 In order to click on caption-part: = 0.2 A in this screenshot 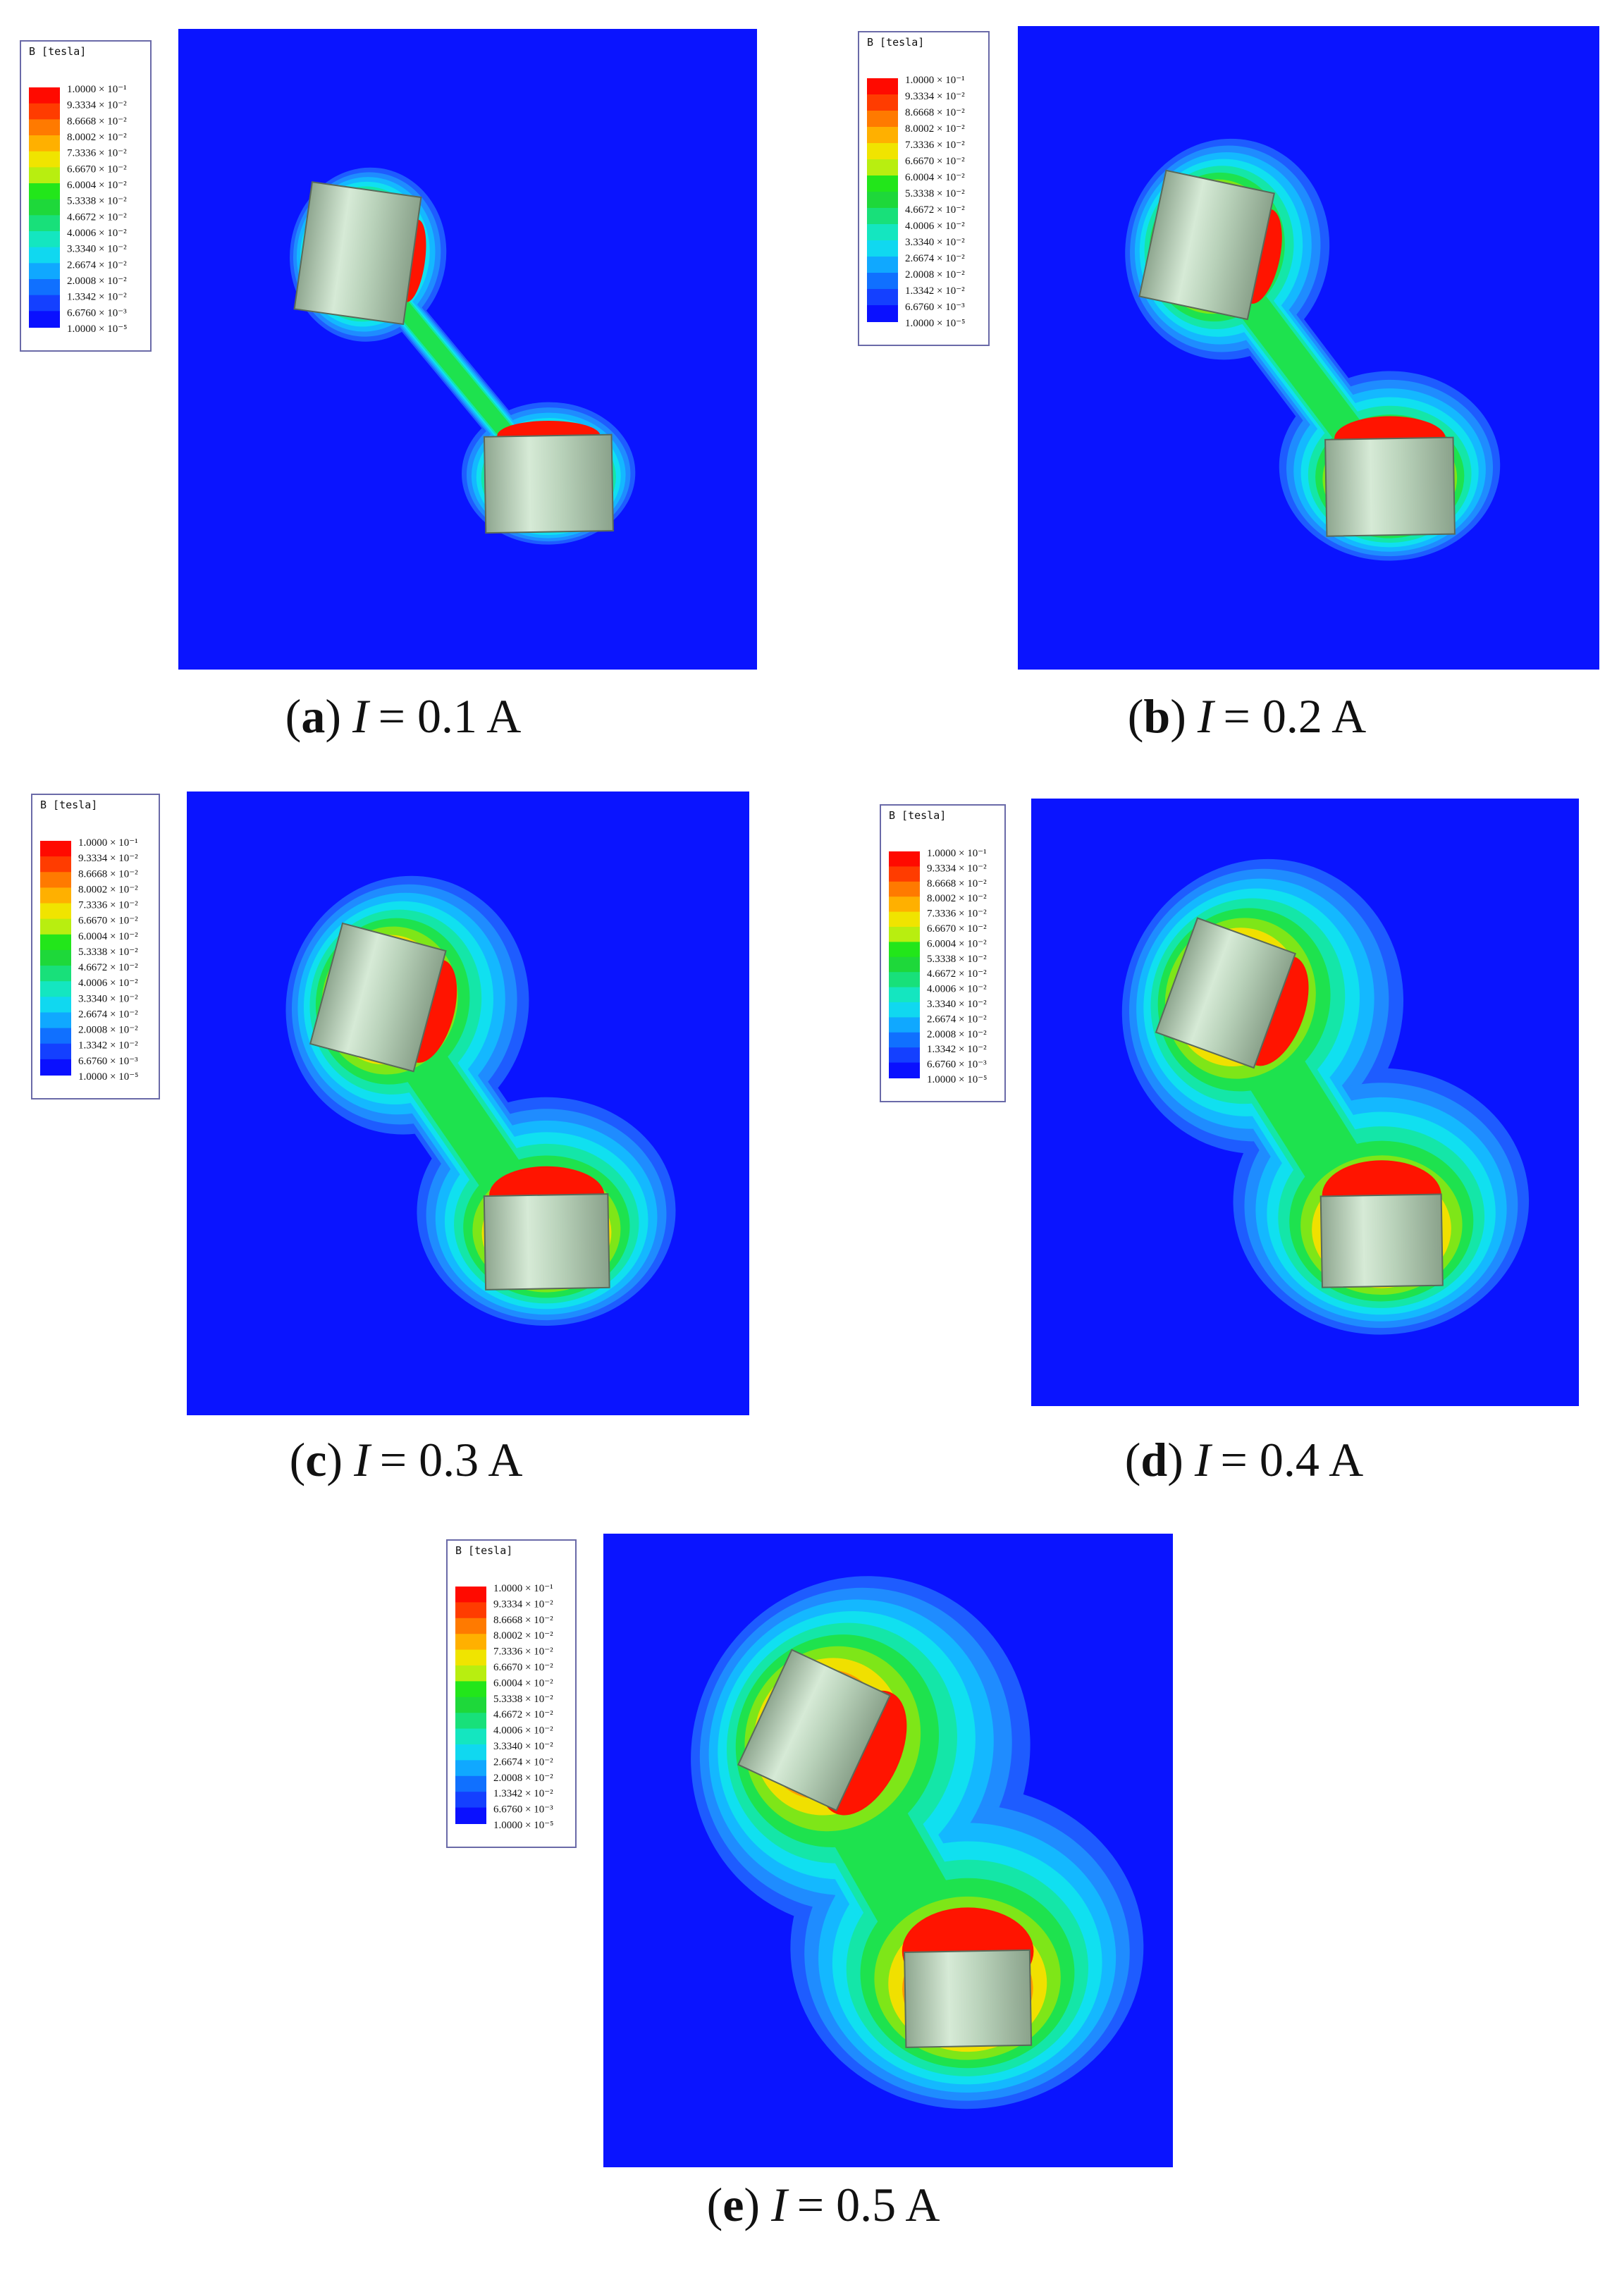, I will do `click(1295, 716)`.